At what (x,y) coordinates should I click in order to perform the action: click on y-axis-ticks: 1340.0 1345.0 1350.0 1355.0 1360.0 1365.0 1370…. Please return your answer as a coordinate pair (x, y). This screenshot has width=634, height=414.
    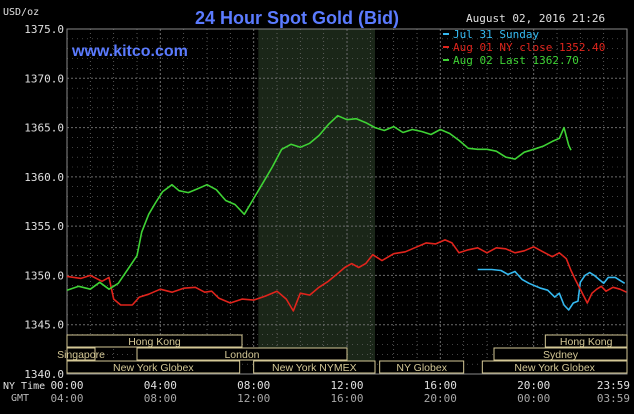
    Looking at the image, I should click on (44, 202).